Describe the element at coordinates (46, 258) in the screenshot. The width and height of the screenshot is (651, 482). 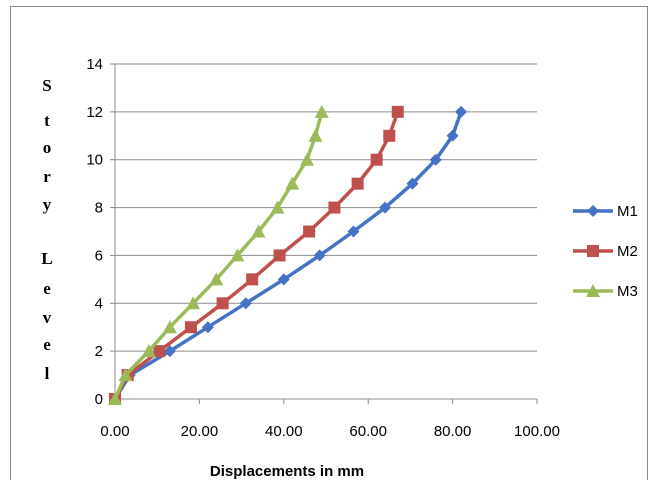
I see `y-axis-label-letter: L` at that location.